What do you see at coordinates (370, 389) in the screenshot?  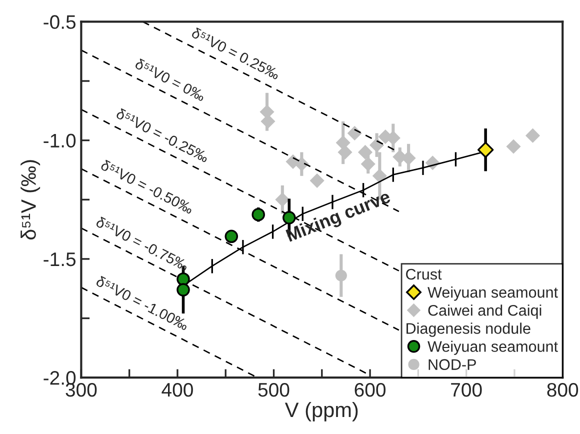 I see `x-tick-label: 600` at bounding box center [370, 389].